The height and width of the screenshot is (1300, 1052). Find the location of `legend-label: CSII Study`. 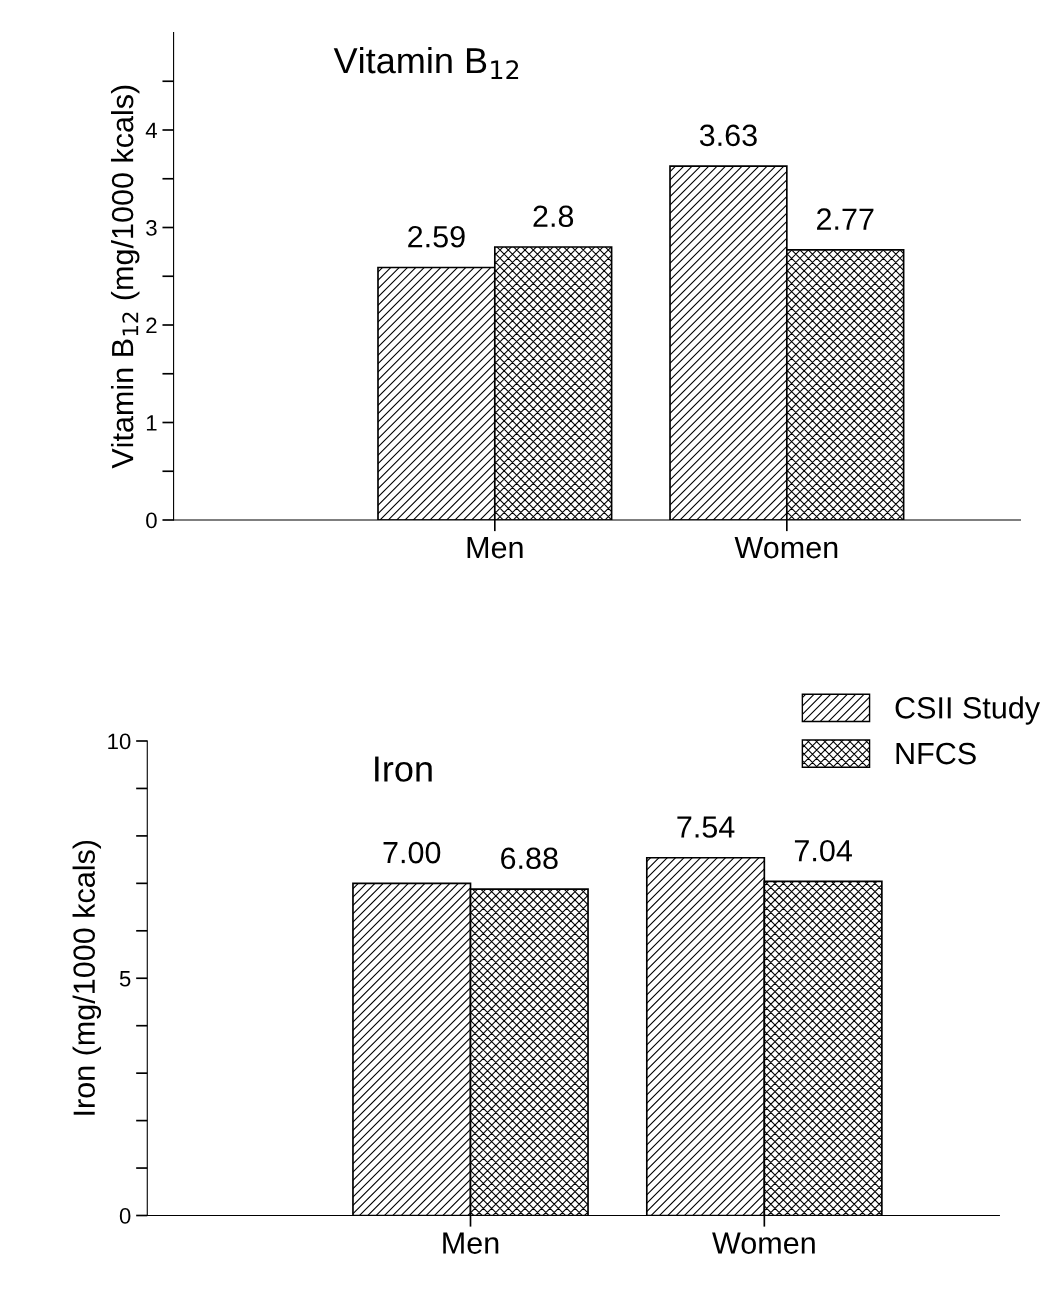

legend-label: CSII Study is located at coordinates (968, 710).